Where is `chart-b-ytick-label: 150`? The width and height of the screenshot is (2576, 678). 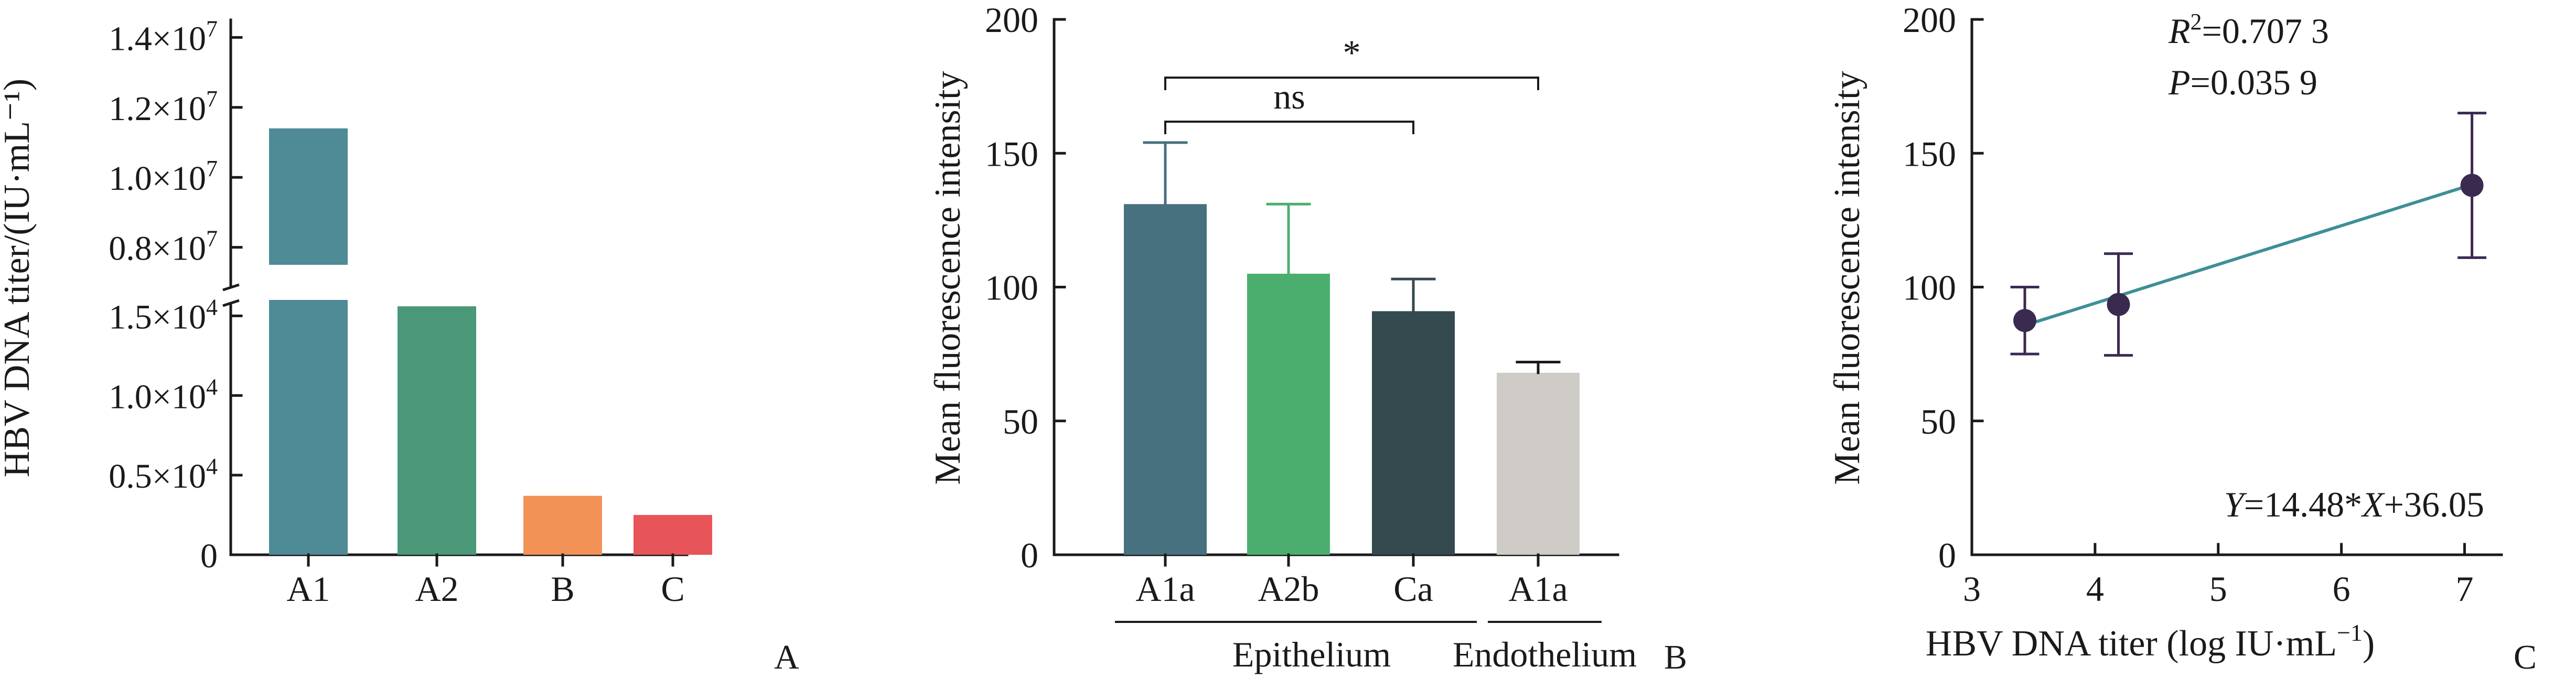 chart-b-ytick-label: 150 is located at coordinates (1011, 154).